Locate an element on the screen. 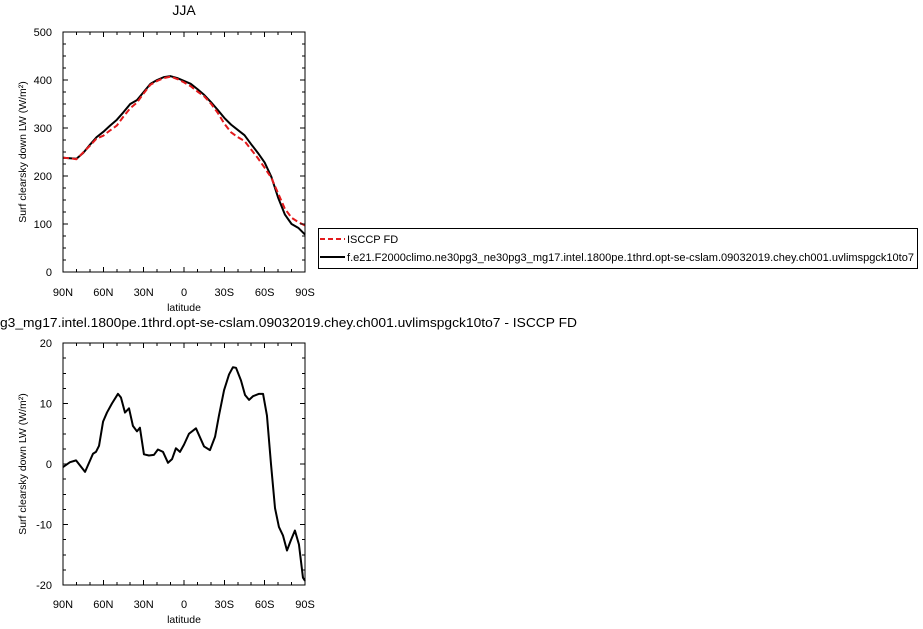 The width and height of the screenshot is (923, 629). y-tick-label: -10 is located at coordinates (44, 526).